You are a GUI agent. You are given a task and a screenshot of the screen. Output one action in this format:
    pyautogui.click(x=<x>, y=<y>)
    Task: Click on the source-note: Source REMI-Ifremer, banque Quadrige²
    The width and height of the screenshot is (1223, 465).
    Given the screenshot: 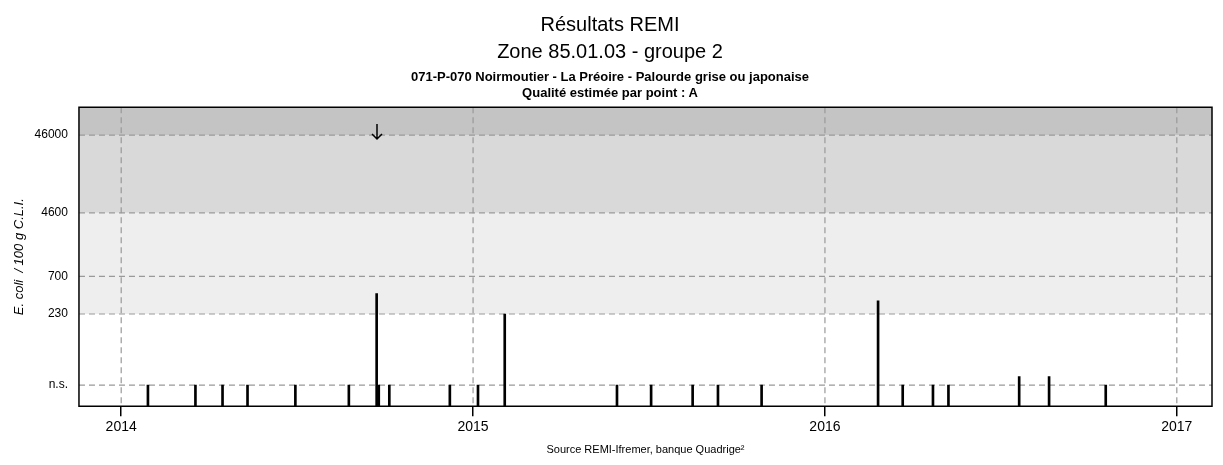 What is the action you would take?
    pyautogui.click(x=645, y=449)
    